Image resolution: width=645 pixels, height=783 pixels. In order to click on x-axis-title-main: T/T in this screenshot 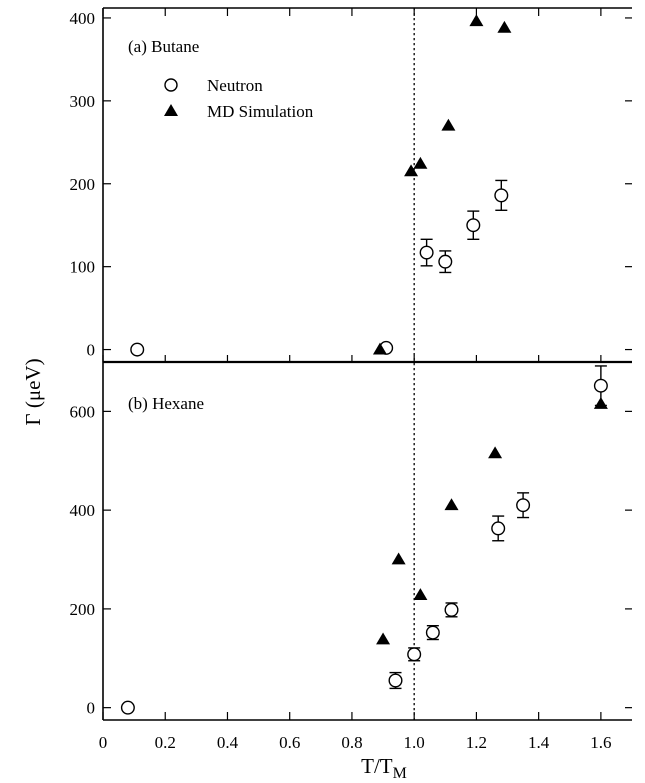, I will do `click(377, 766)`.